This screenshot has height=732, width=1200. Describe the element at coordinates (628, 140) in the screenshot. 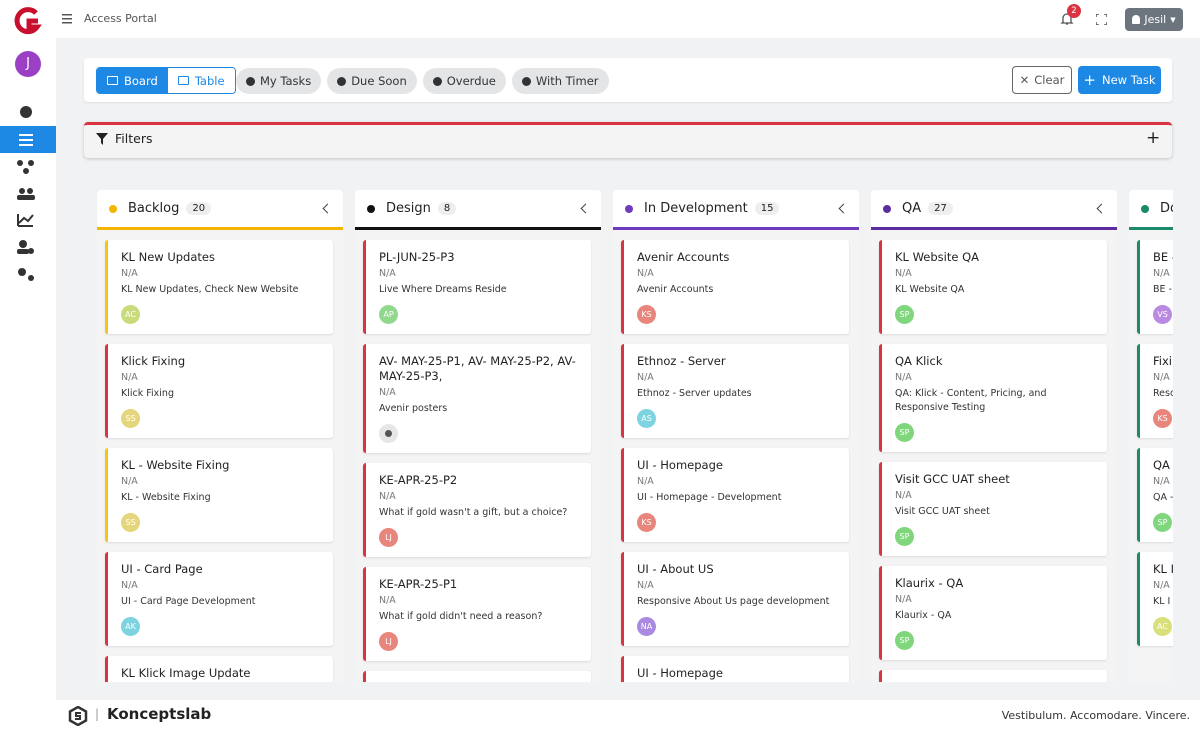

I see `filters-panel: Filters +` at that location.